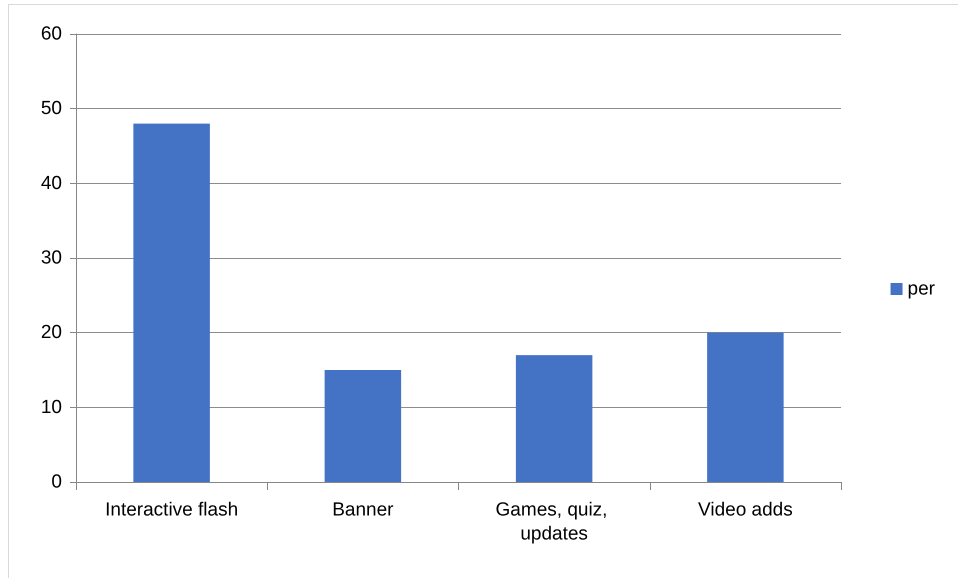 Image resolution: width=958 pixels, height=578 pixels. Describe the element at coordinates (171, 510) in the screenshot. I see `x-tick-label: Interactive flash` at that location.